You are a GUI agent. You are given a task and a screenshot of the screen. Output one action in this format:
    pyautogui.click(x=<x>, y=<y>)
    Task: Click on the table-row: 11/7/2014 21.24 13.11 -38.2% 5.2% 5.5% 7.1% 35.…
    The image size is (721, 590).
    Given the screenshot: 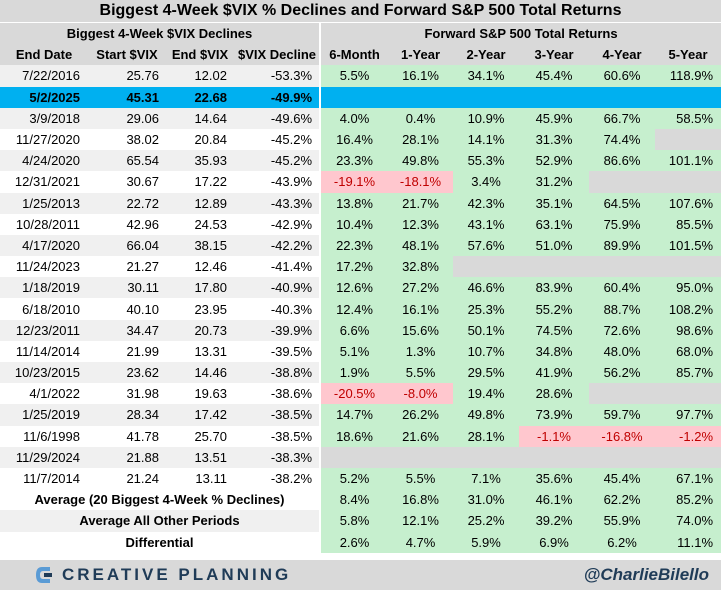 What is the action you would take?
    pyautogui.click(x=360, y=478)
    